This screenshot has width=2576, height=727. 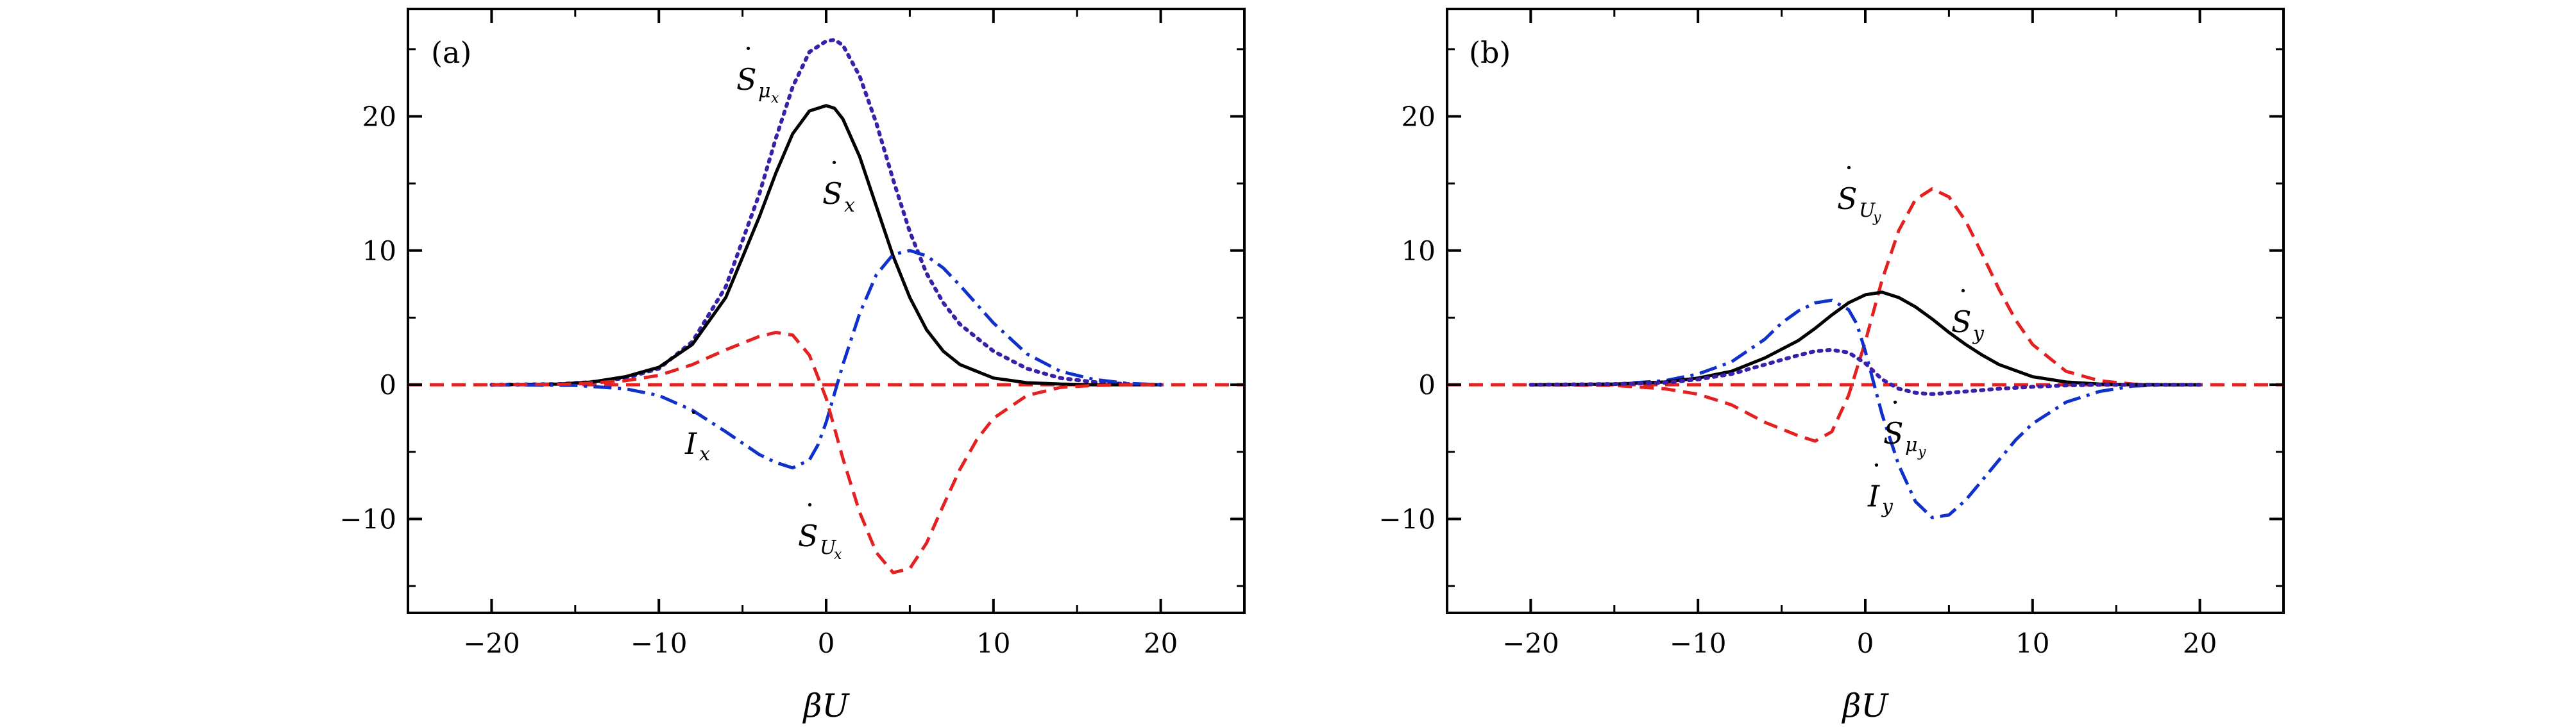 What do you see at coordinates (757, 74) in the screenshot?
I see `annotation-a-s-mu-x: S ˙ μ x` at bounding box center [757, 74].